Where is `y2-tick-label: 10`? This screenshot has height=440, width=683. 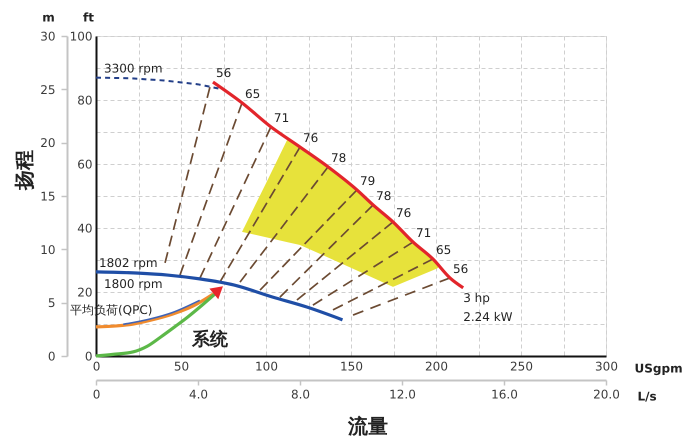
y2-tick-label: 10 is located at coordinates (48, 249).